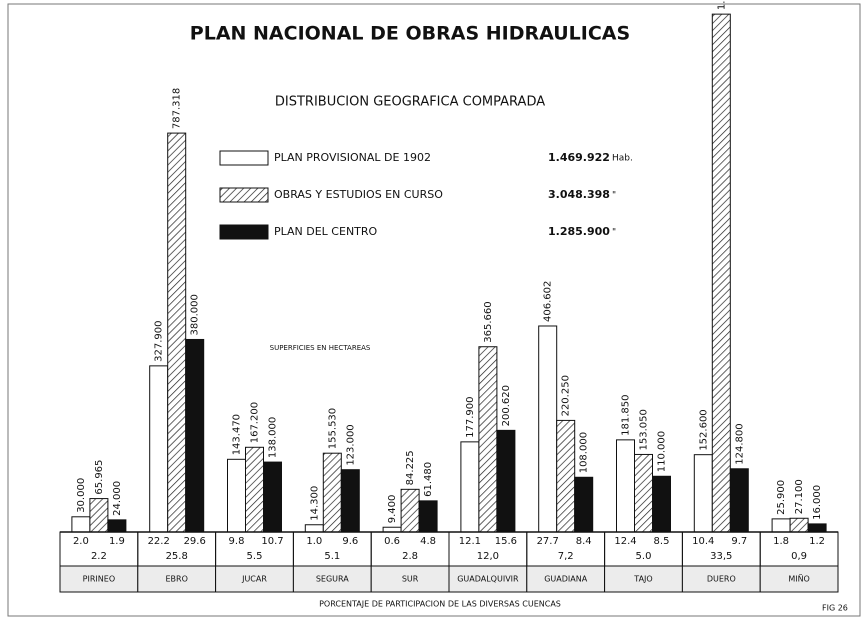 The height and width of the screenshot is (625, 864). I want to click on chart-title: PLAN NACIONAL DE OBRAS HIDRAULICAS, so click(410, 34).